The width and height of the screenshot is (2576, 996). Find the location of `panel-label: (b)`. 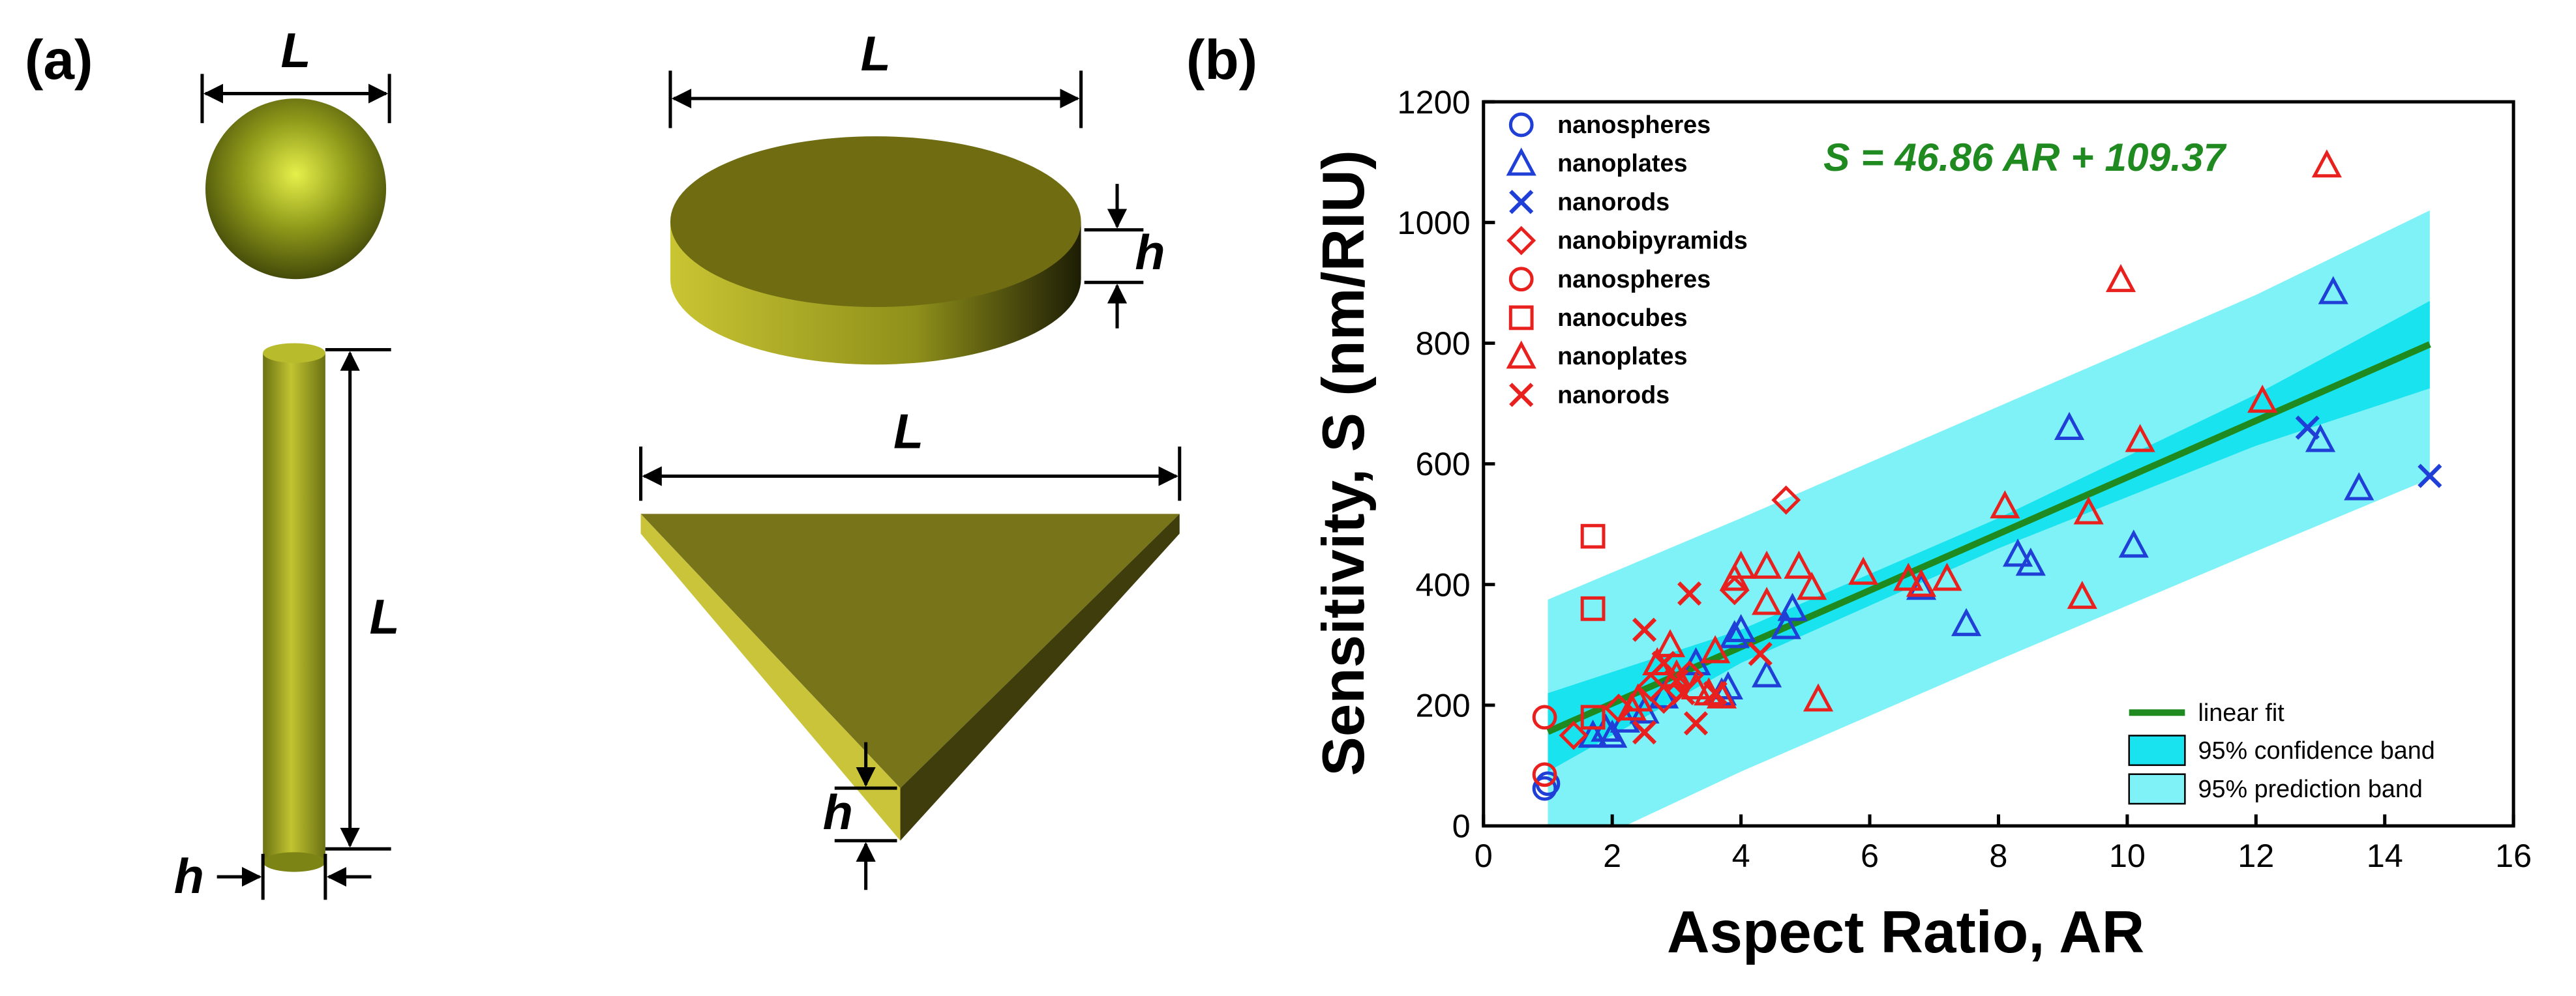

panel-label: (b) is located at coordinates (1221, 60).